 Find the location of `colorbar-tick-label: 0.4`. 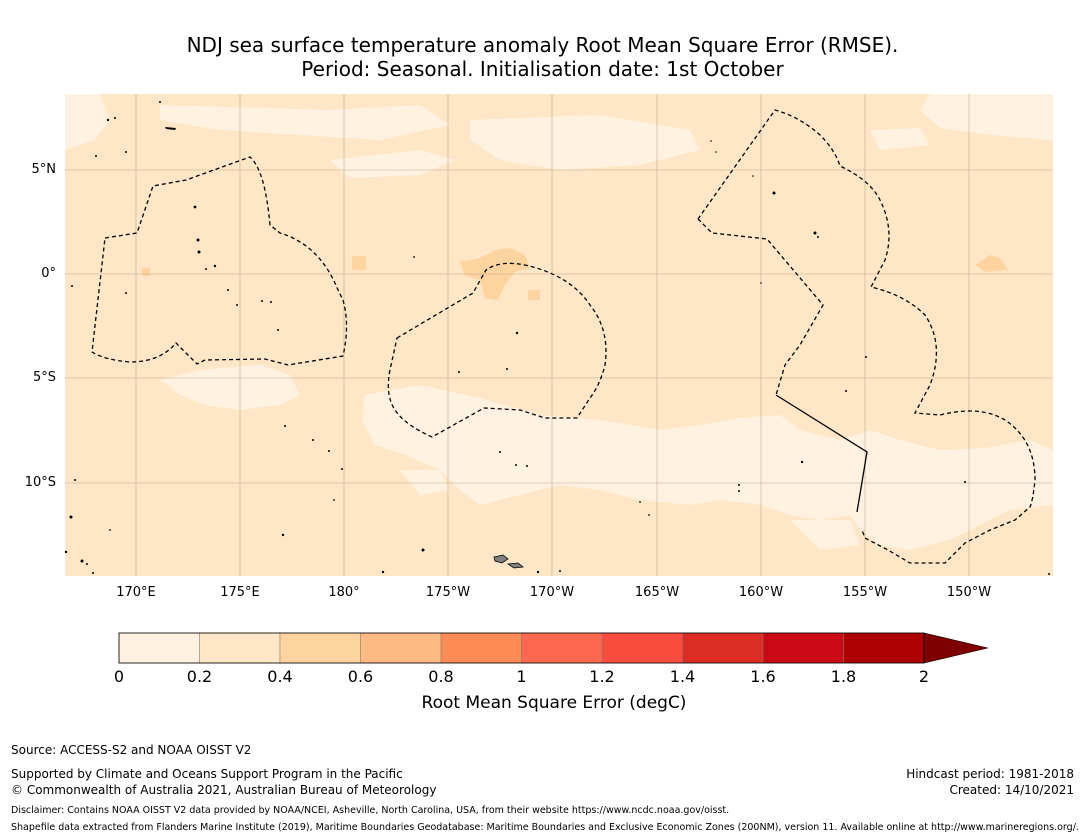

colorbar-tick-label: 0.4 is located at coordinates (280, 676).